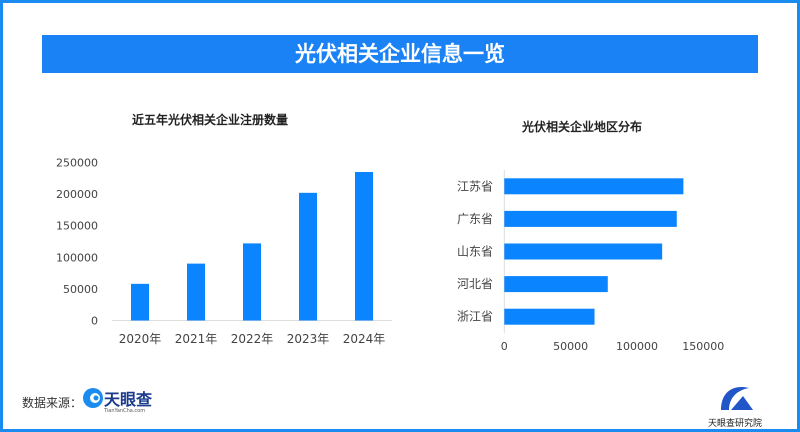 The image size is (800, 432). What do you see at coordinates (94, 321) in the screenshot?
I see `y-tick-label: 0` at bounding box center [94, 321].